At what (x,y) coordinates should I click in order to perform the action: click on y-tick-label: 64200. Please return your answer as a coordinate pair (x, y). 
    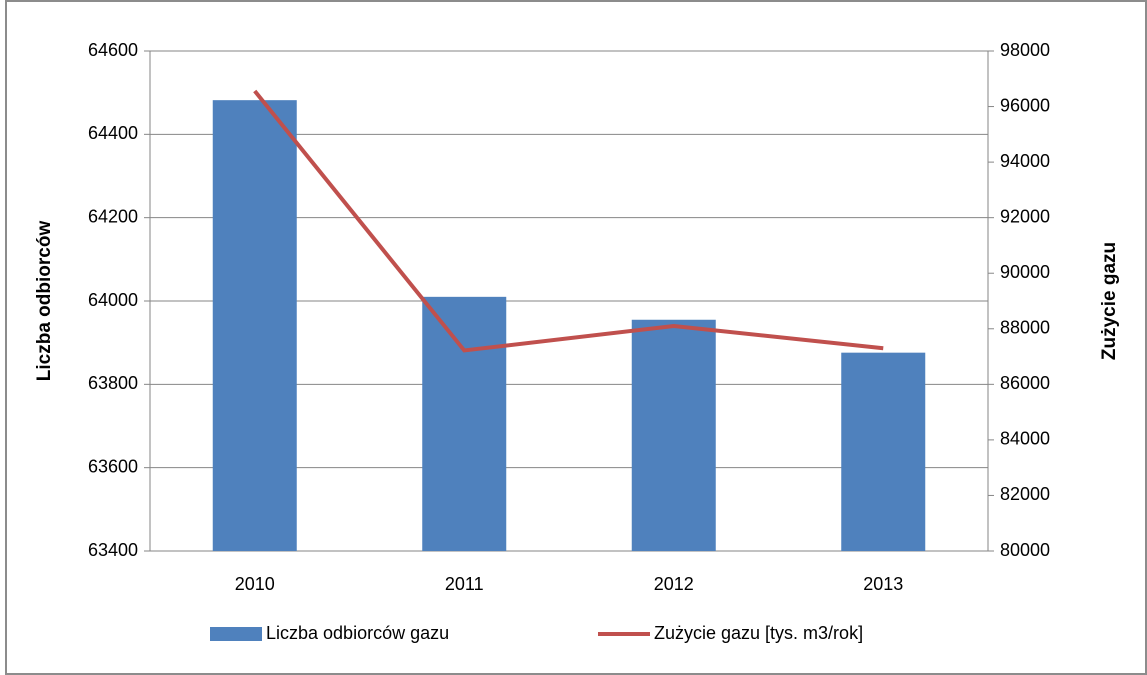
    Looking at the image, I should click on (113, 216).